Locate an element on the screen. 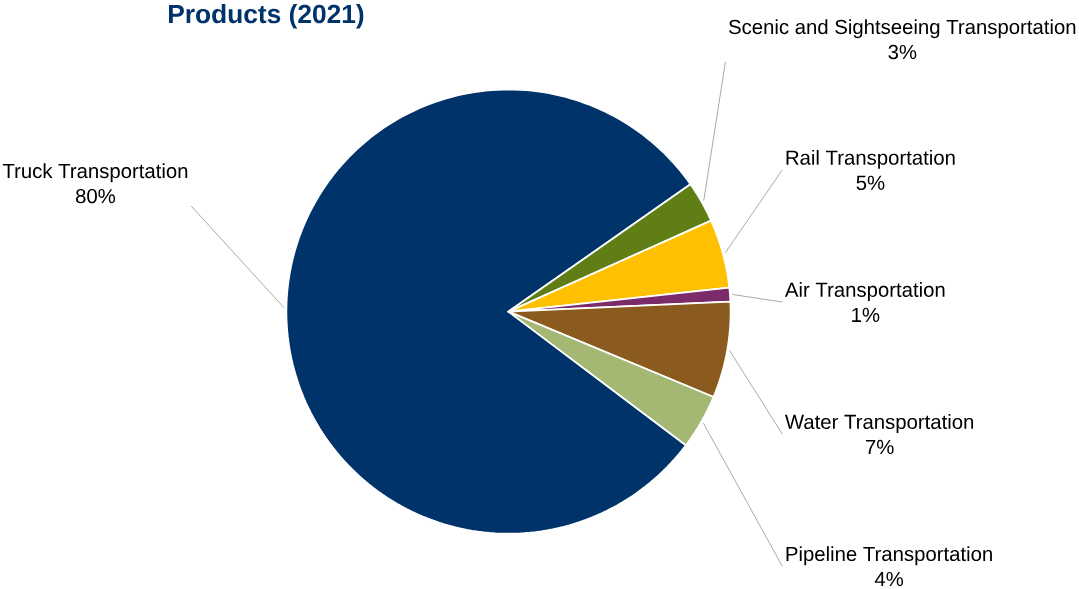  slice-label: Air Transportation is located at coordinates (864, 292).